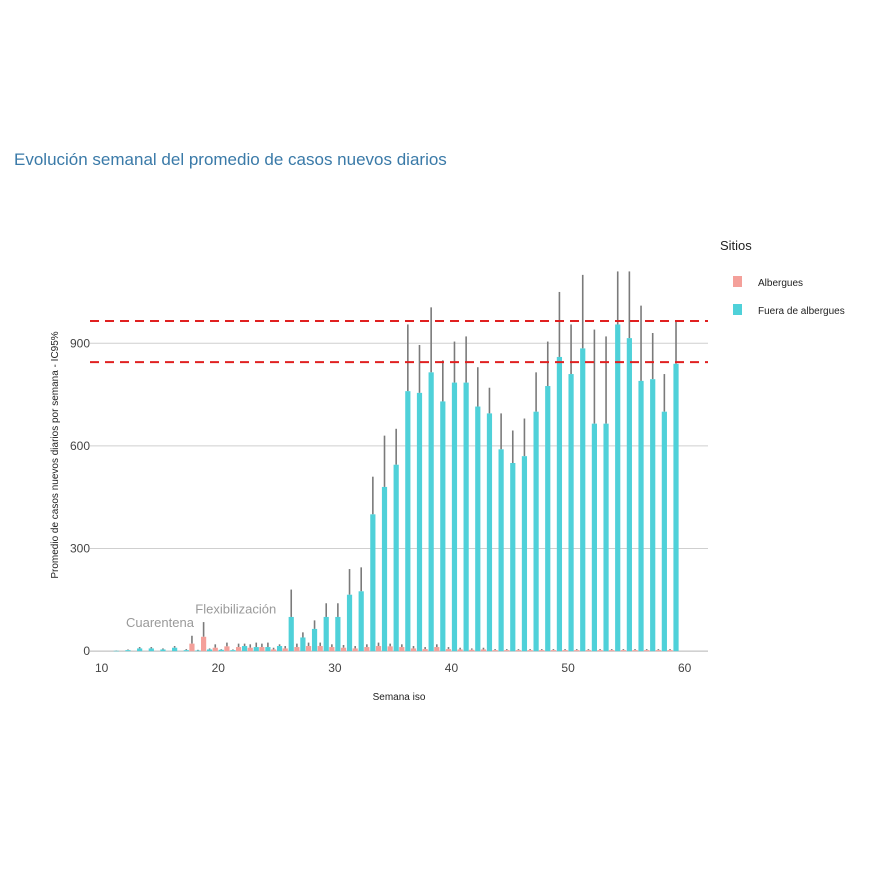  I want to click on annotation-label: Flexibilización, so click(235, 609).